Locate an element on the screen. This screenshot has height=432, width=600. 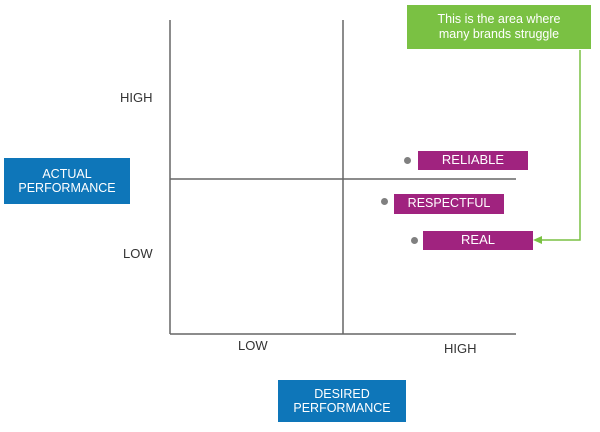
x-axis-title-line2: PERFORMANCE is located at coordinates (342, 408).